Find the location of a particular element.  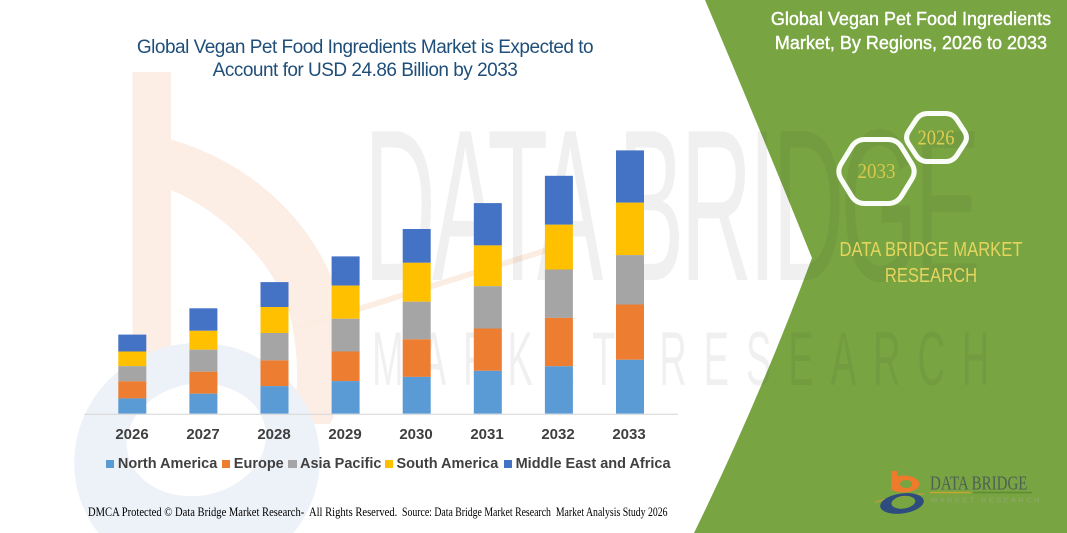

svg-text: MARKET RESEARCH is located at coordinates (986, 500).